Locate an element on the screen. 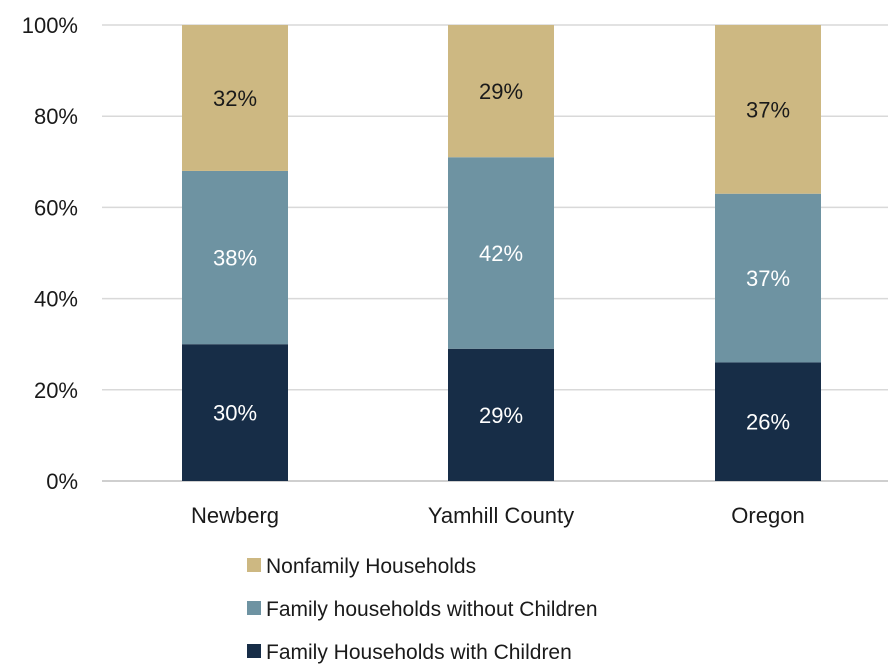 This screenshot has height=671, width=891. y-tick-label: 80% is located at coordinates (56, 116).